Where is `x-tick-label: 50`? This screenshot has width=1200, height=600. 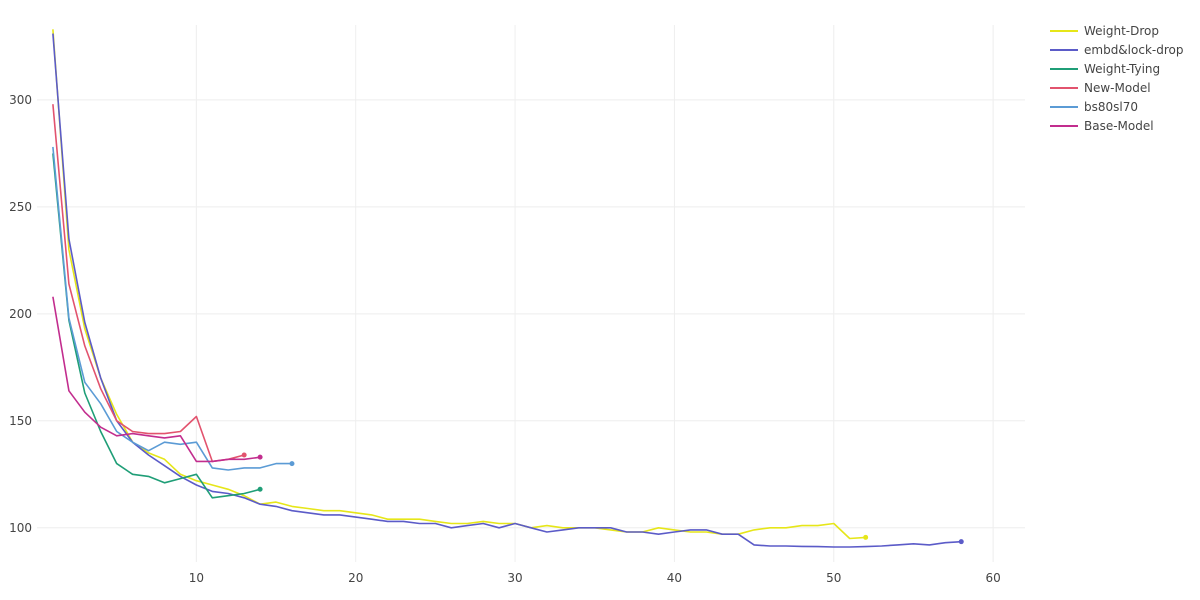 x-tick-label: 50 is located at coordinates (833, 578).